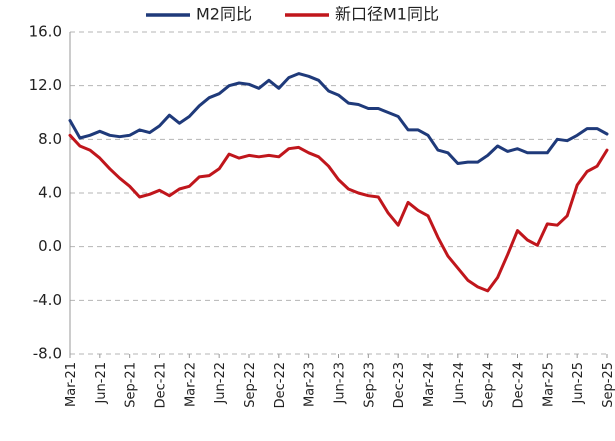 The height and width of the screenshot is (441, 615). What do you see at coordinates (50, 139) in the screenshot?
I see `y-tick-label: 8.0` at bounding box center [50, 139].